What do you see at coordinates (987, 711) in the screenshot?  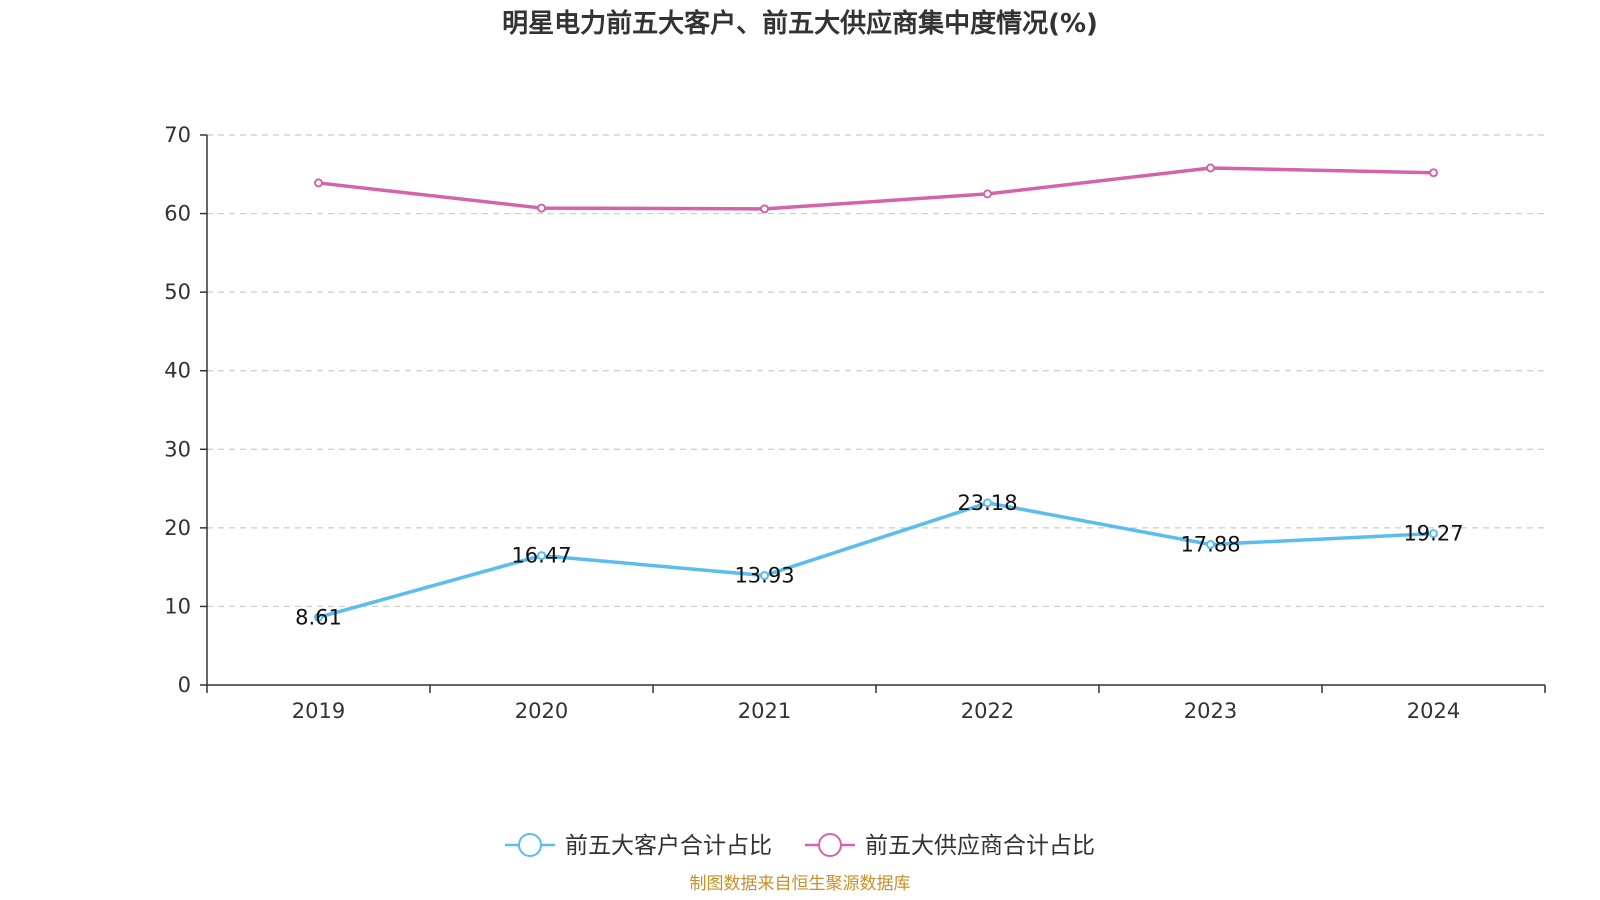 I see `x-tick-label-2022: 2022` at bounding box center [987, 711].